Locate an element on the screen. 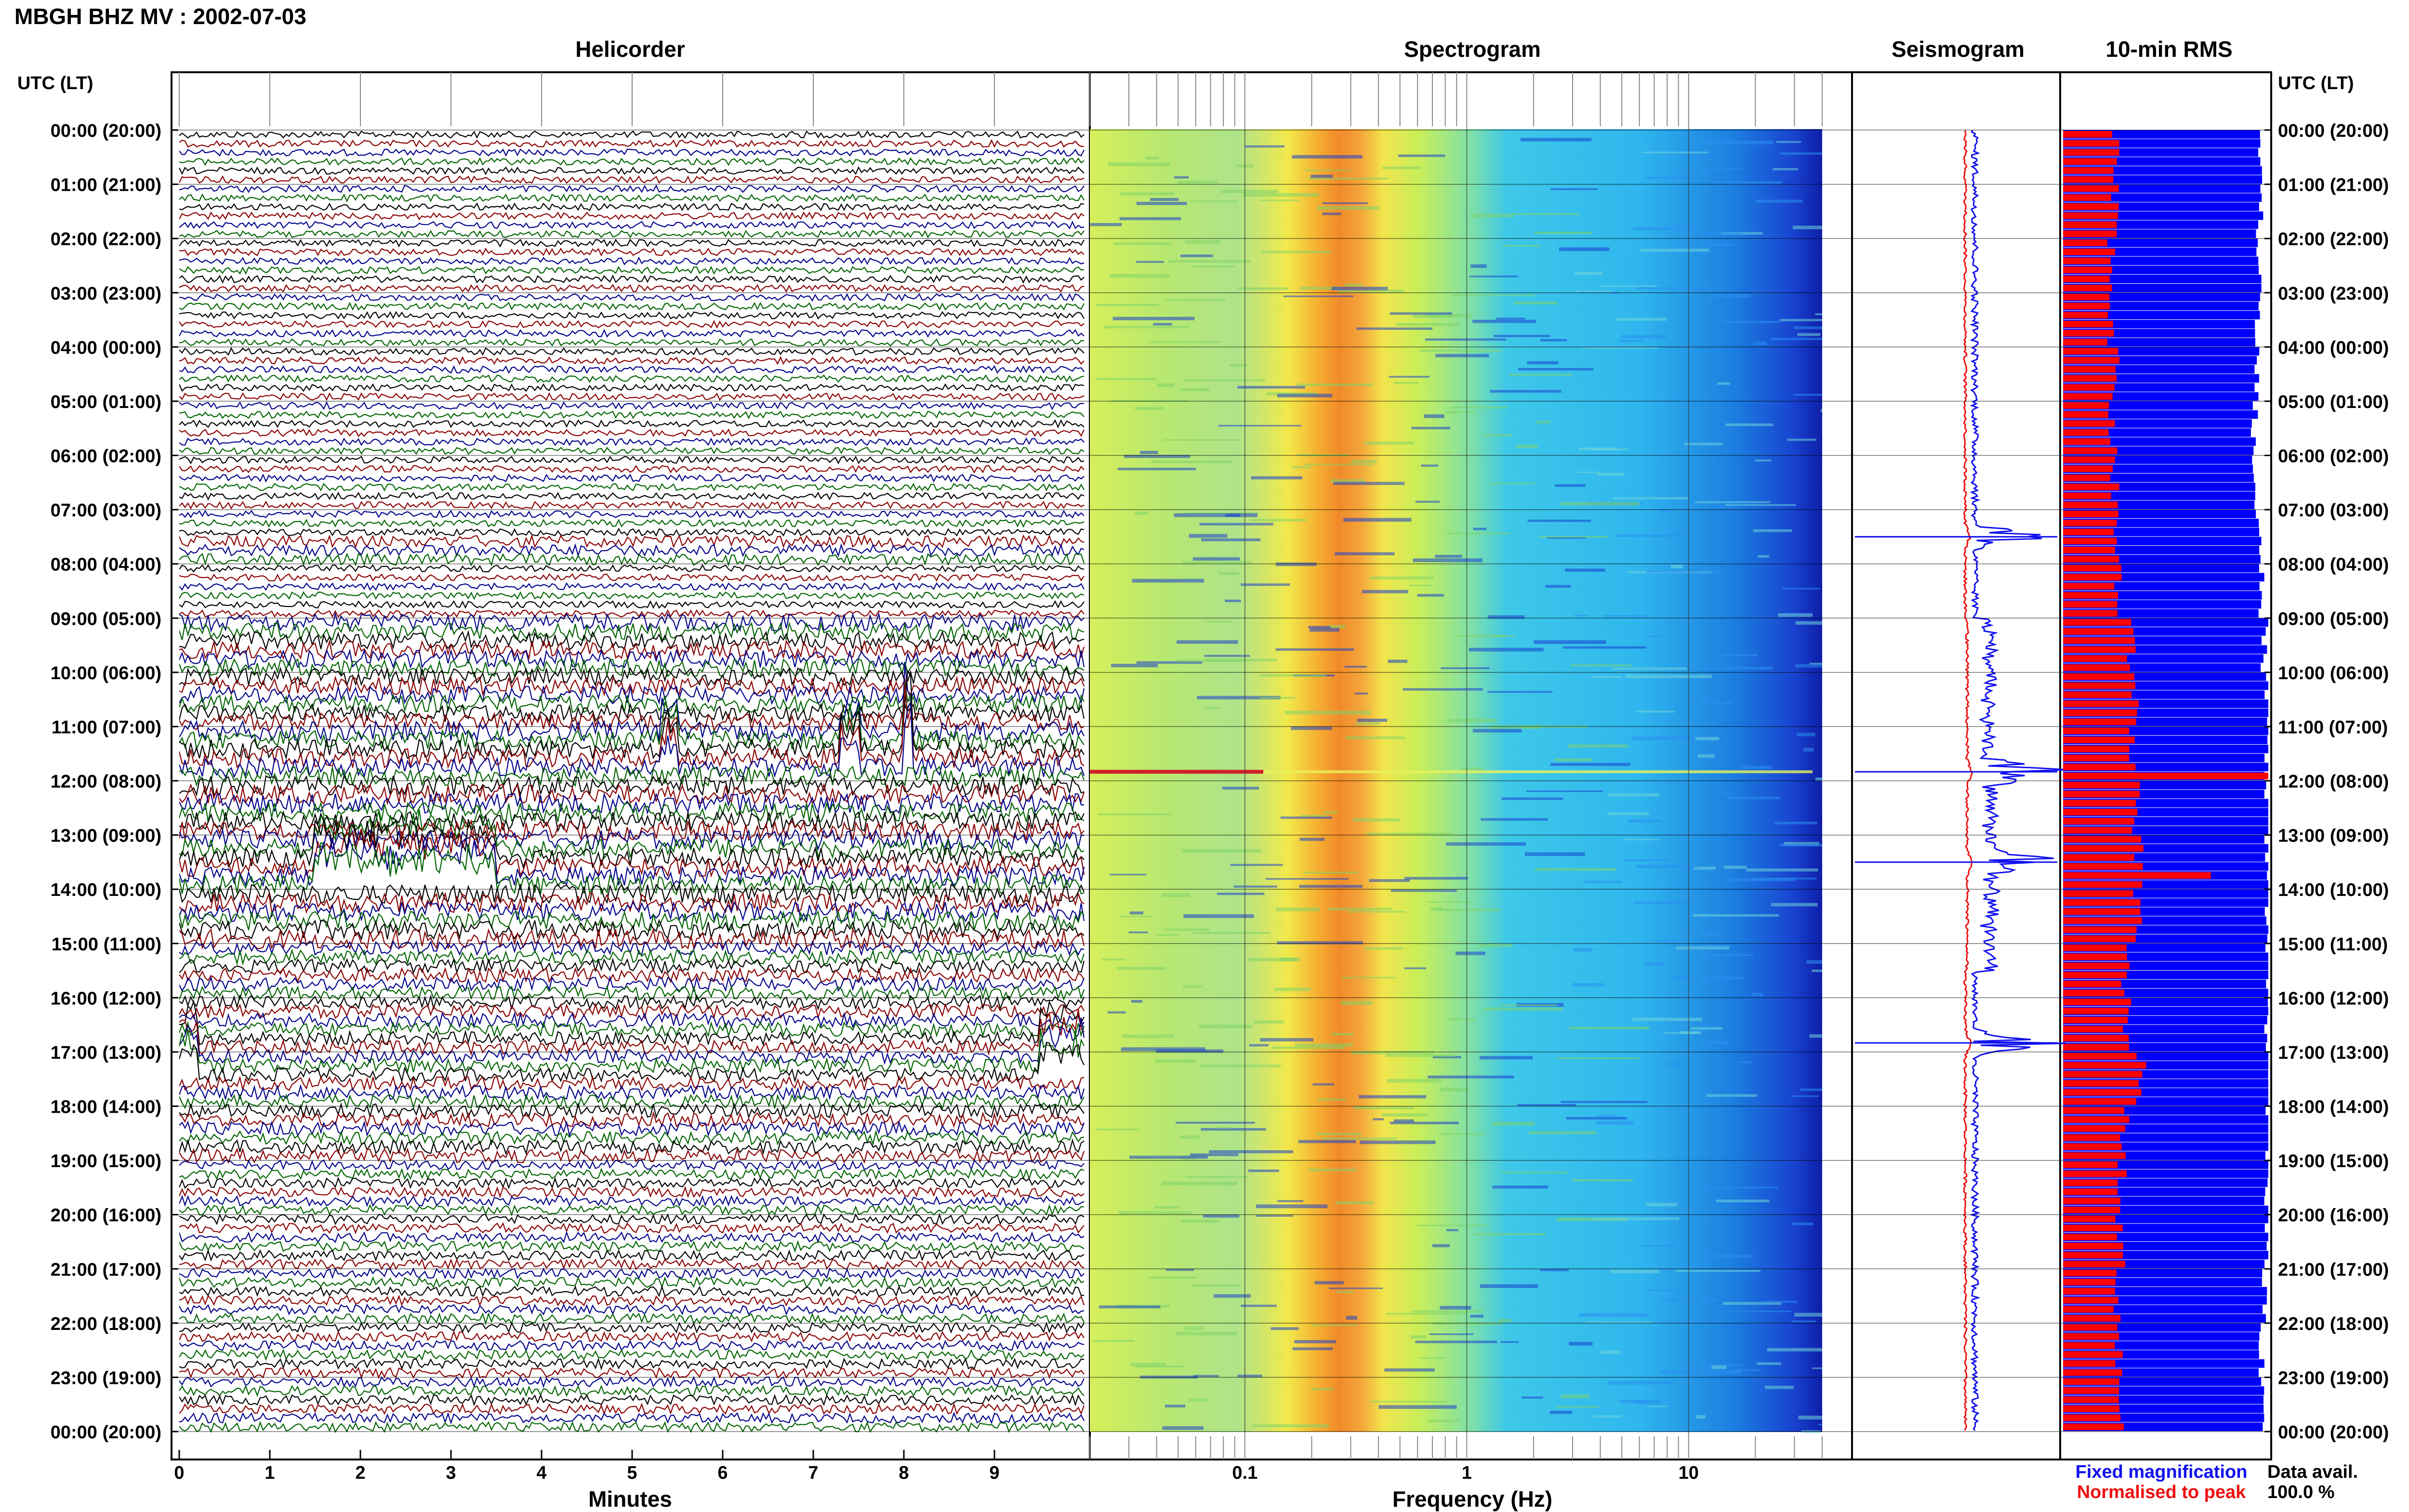 The image size is (2409, 1512). time-label-right: 17:00 (13:00) is located at coordinates (2333, 1053).